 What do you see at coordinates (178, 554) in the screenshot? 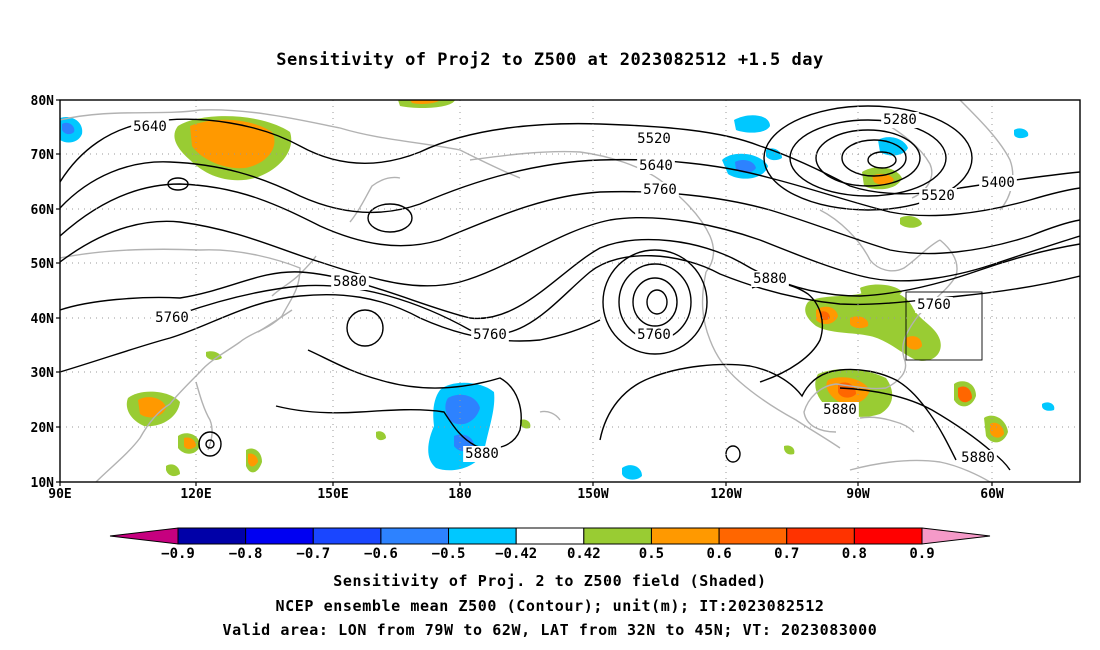
I see `colorbar-label: −0.9` at bounding box center [178, 554].